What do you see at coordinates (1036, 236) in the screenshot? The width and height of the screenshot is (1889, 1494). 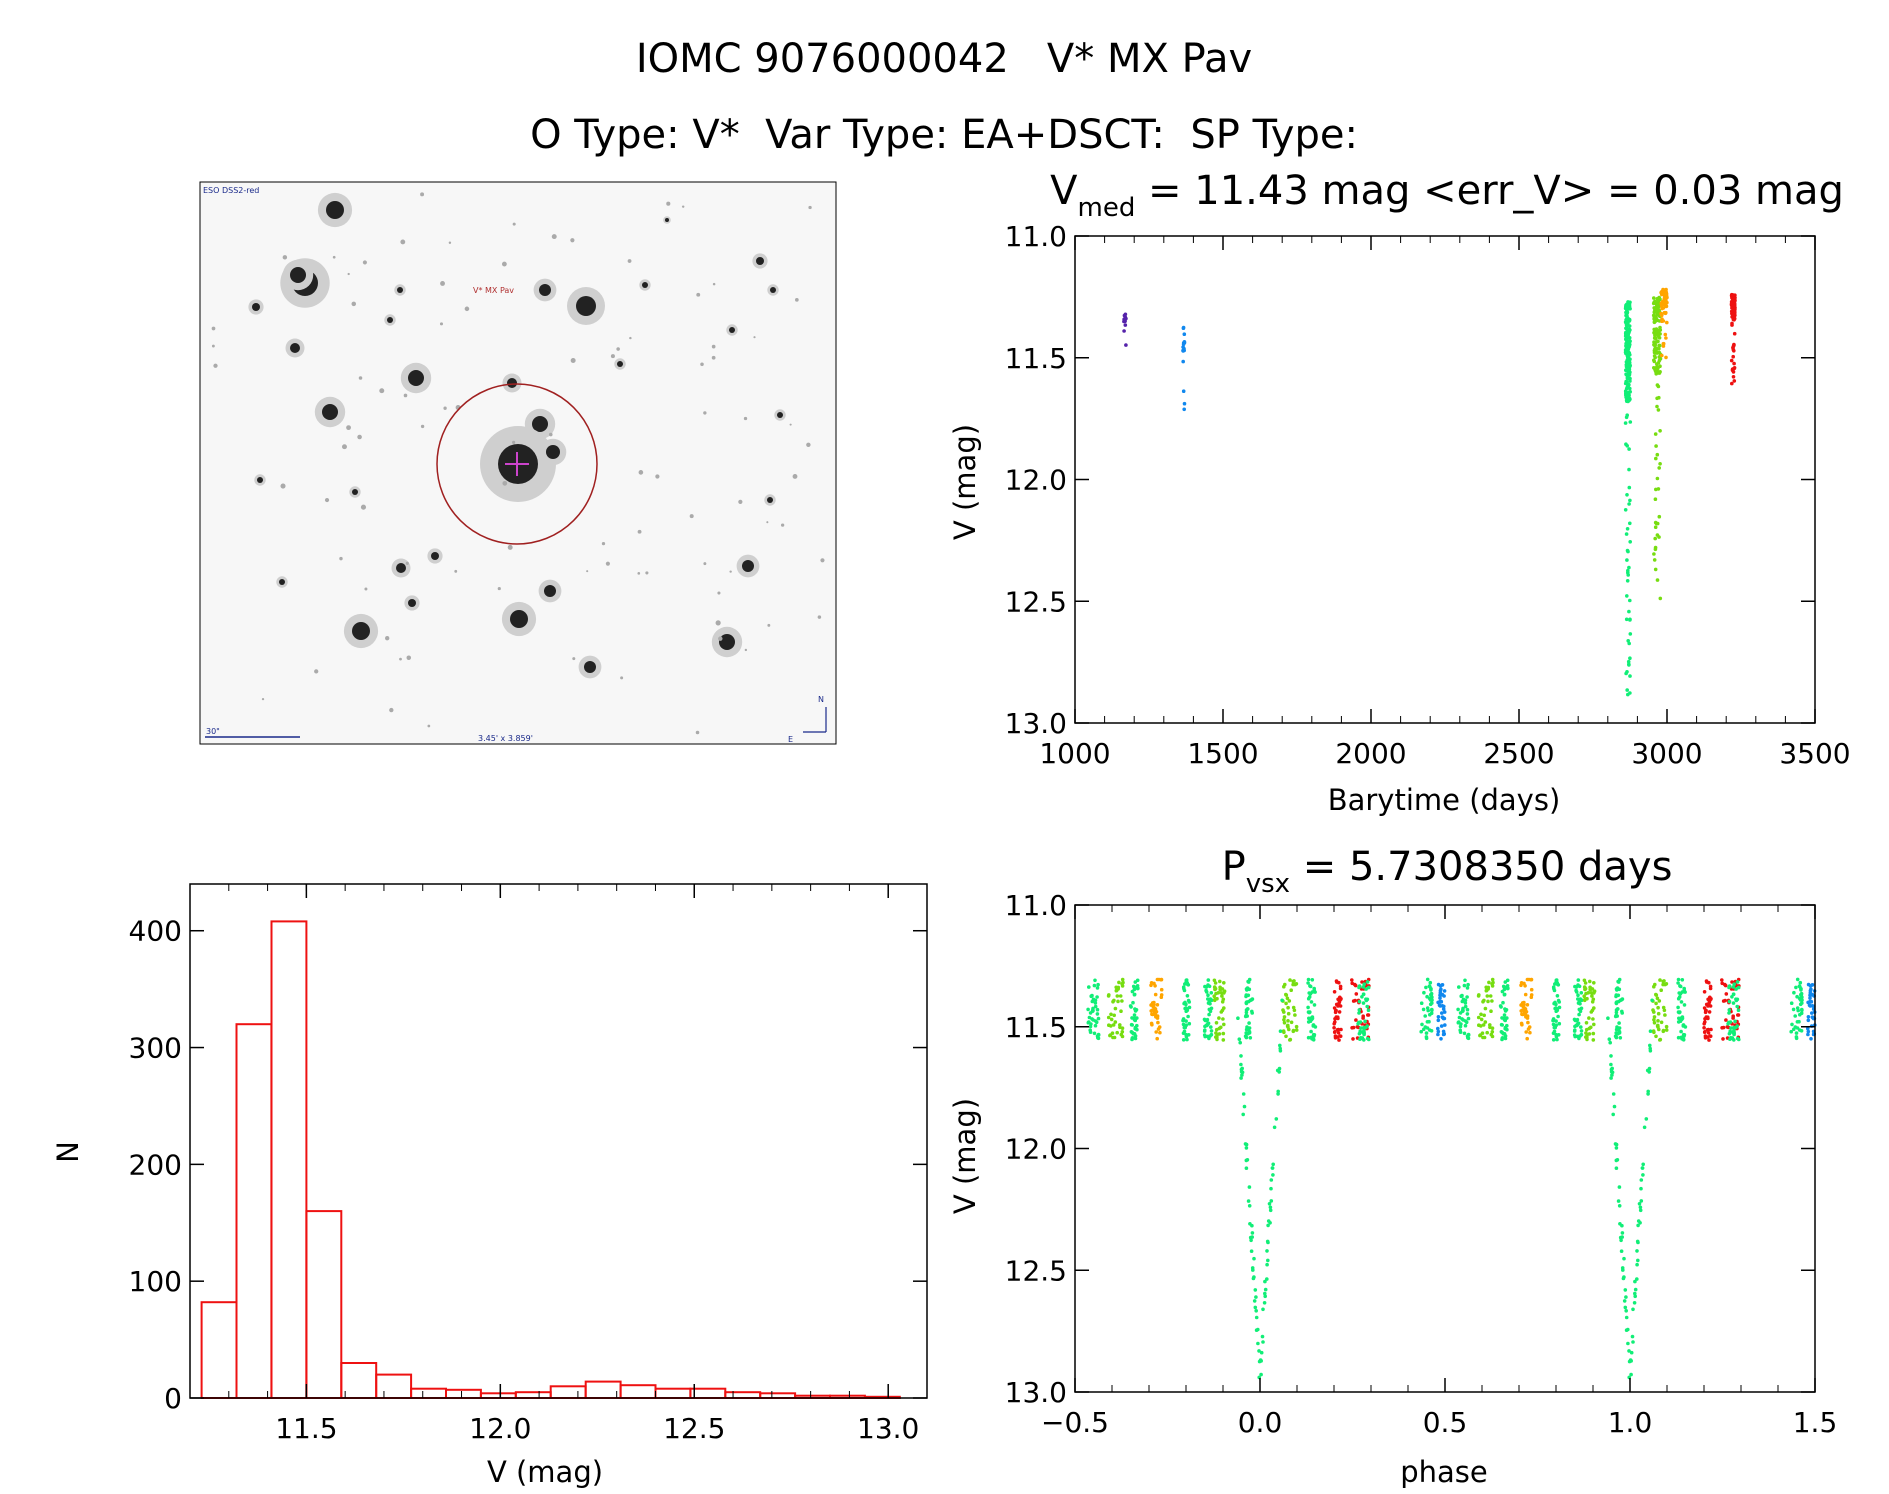 I see `y-tick-label: 11.0` at bounding box center [1036, 236].